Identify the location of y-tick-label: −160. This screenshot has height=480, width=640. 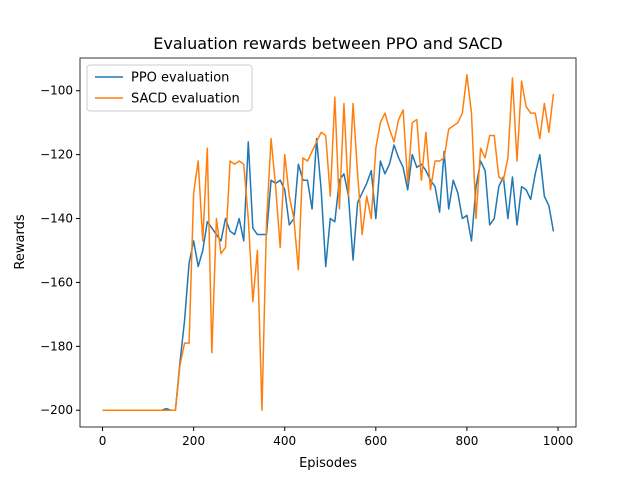
(56, 282).